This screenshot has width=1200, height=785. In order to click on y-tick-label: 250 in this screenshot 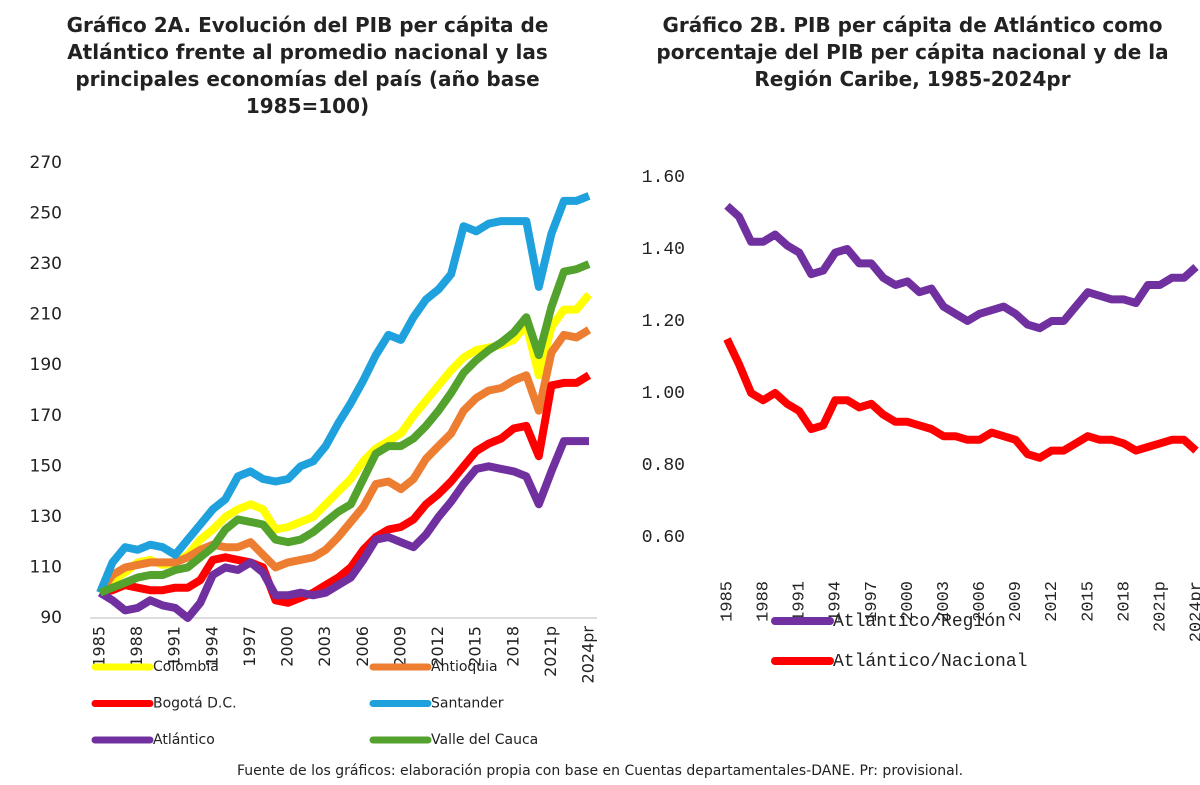, I will do `click(46, 214)`.